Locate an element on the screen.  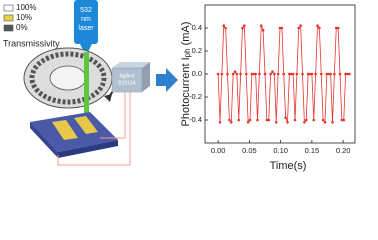
legend-label: 100% is located at coordinates (26, 7).